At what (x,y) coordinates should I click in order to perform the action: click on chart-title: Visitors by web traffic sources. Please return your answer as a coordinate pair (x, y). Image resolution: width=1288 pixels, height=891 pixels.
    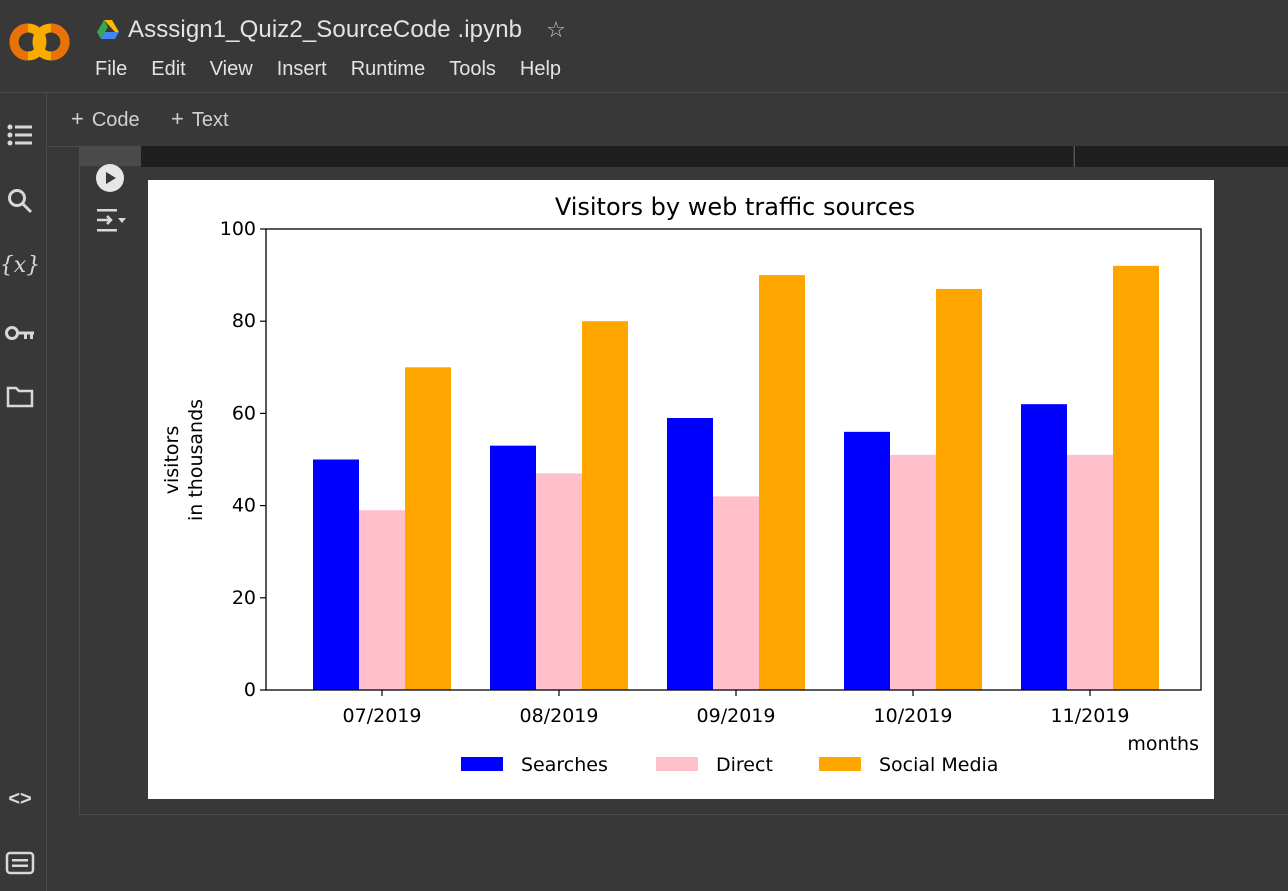
    Looking at the image, I should click on (735, 207).